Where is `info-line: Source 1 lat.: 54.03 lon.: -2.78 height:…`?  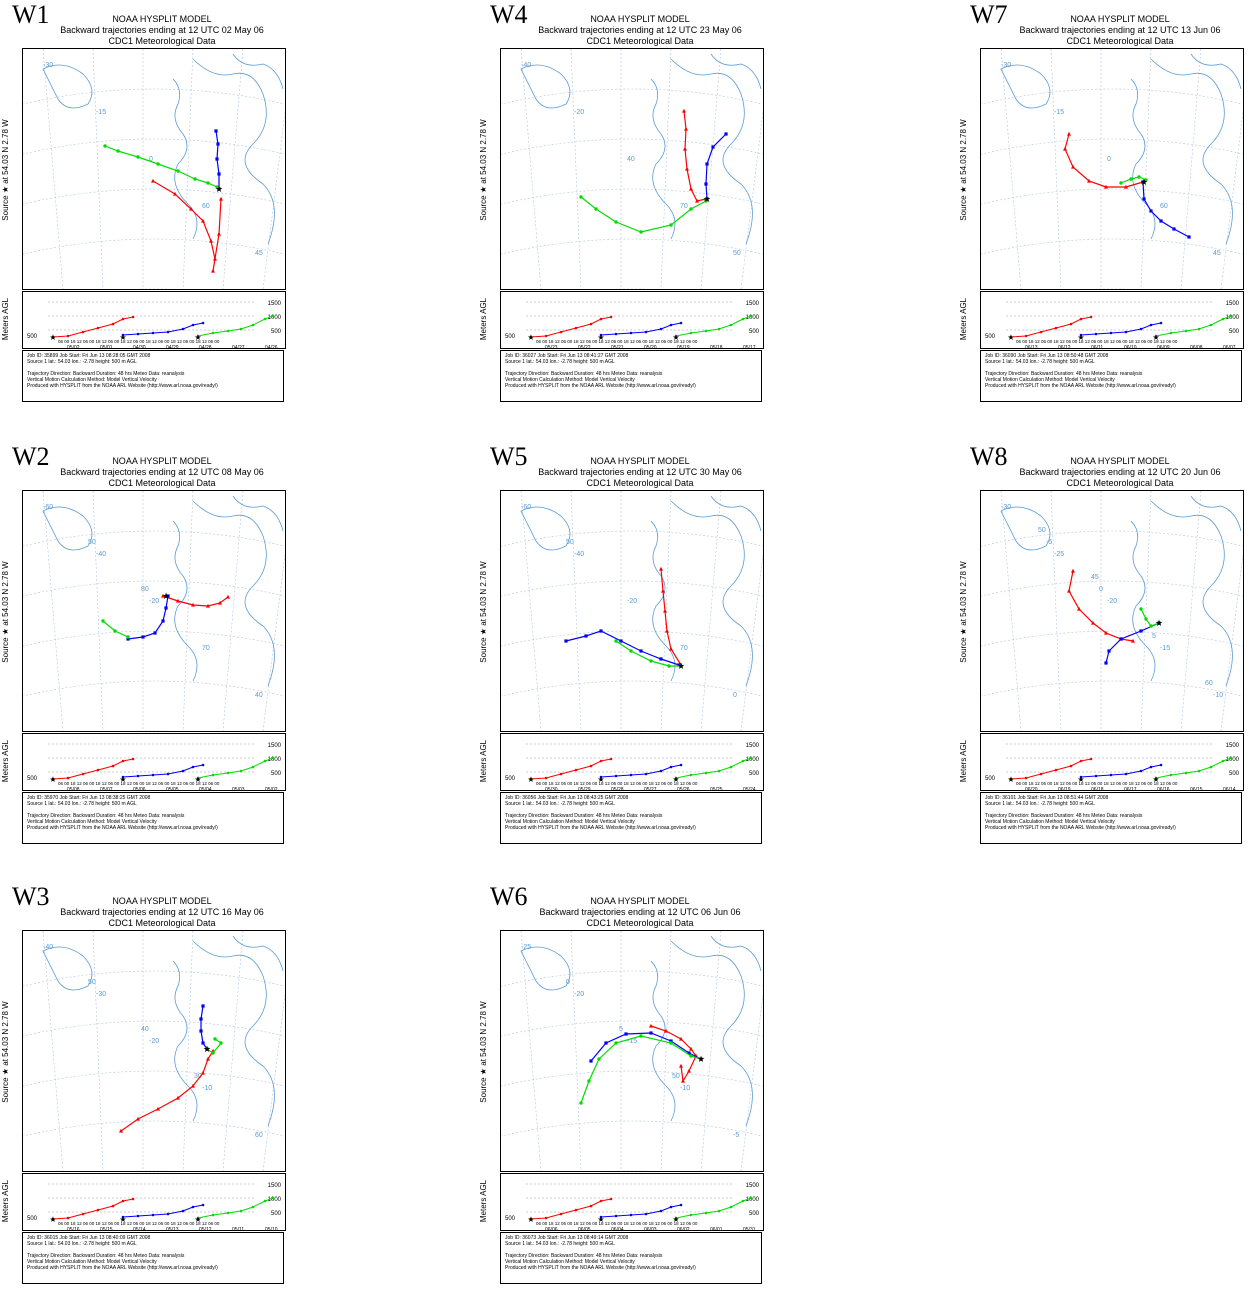
info-line: Source 1 lat.: 54.03 lon.: -2.78 height:… is located at coordinates (82, 804).